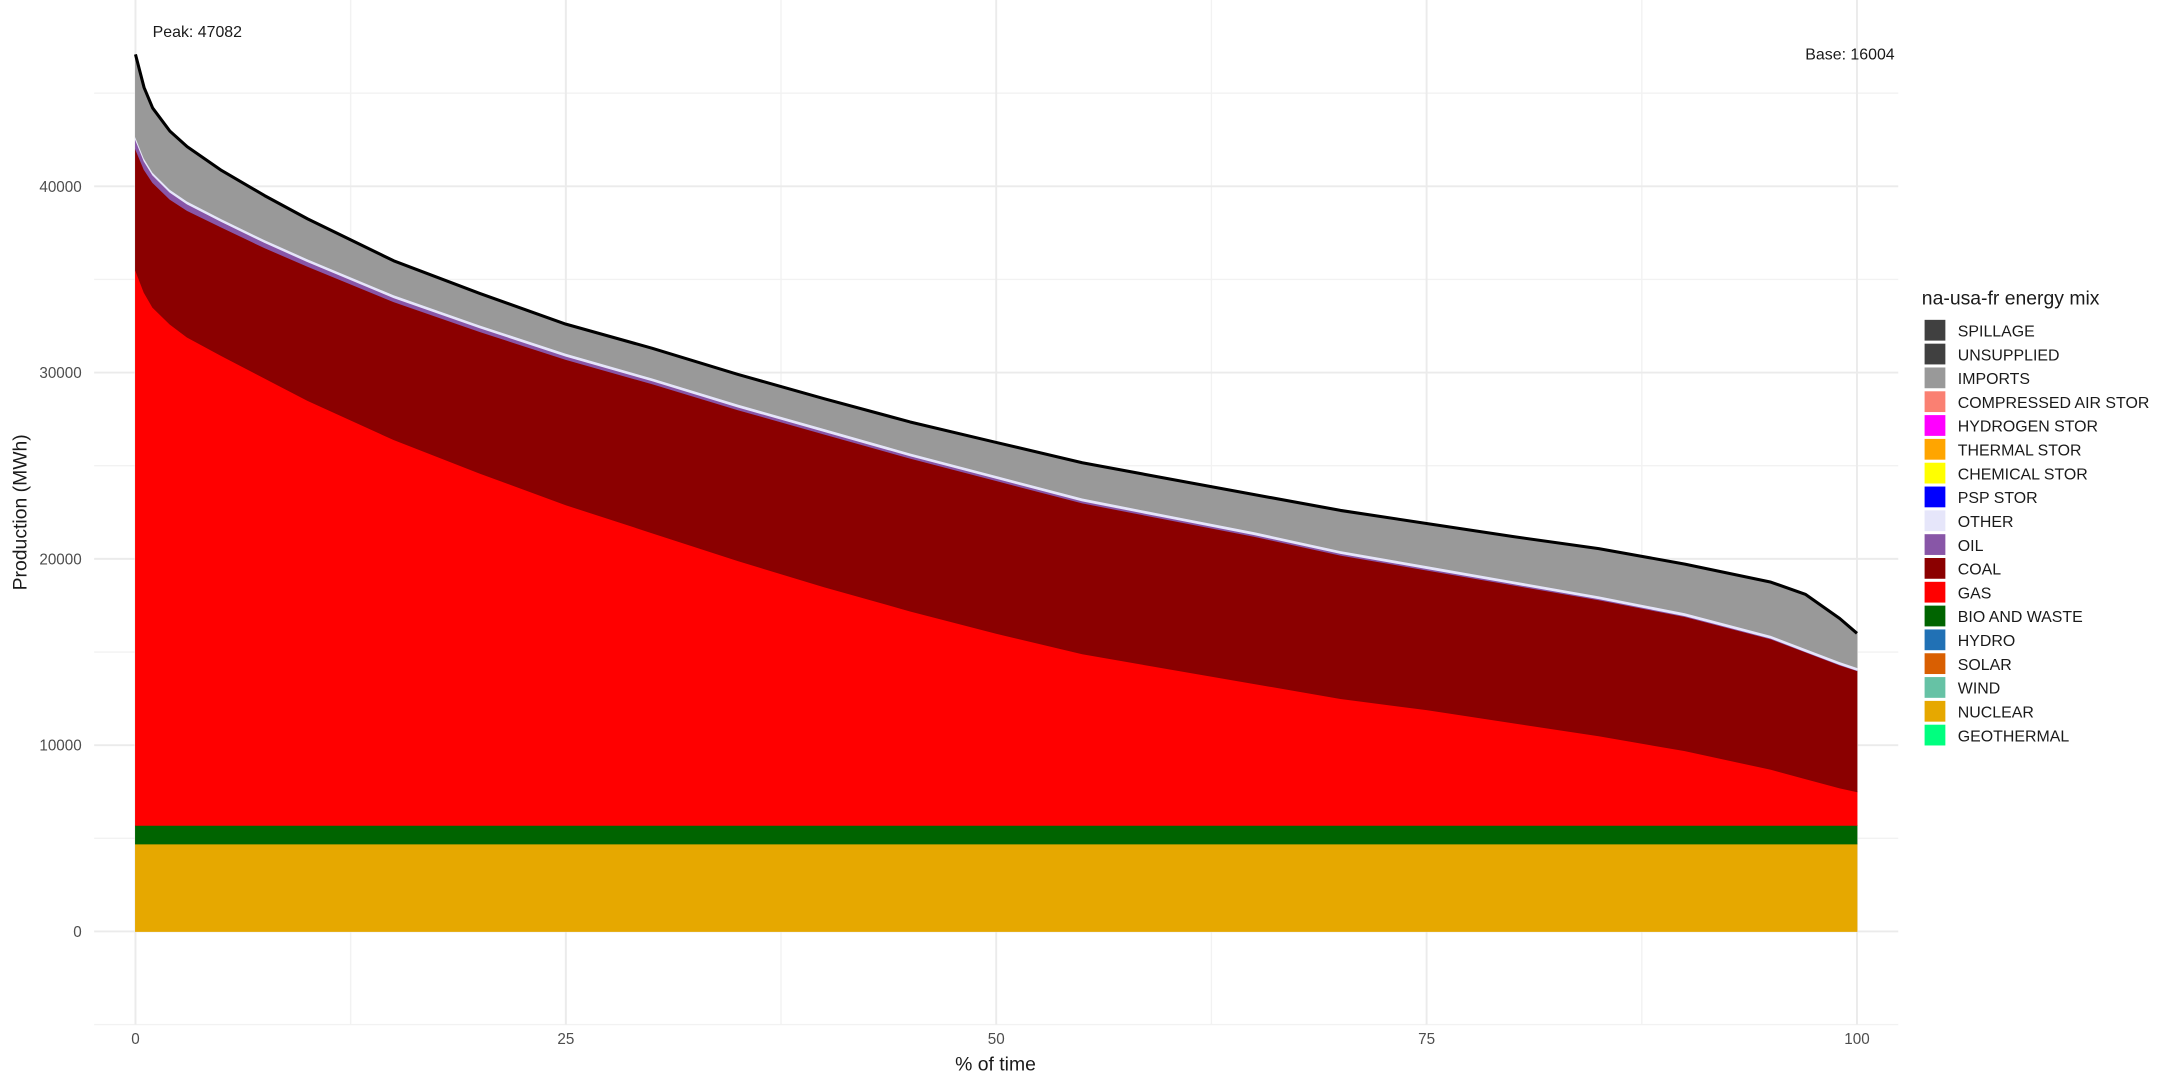  What do you see at coordinates (1986, 522) in the screenshot?
I see `legend-label: OTHER` at bounding box center [1986, 522].